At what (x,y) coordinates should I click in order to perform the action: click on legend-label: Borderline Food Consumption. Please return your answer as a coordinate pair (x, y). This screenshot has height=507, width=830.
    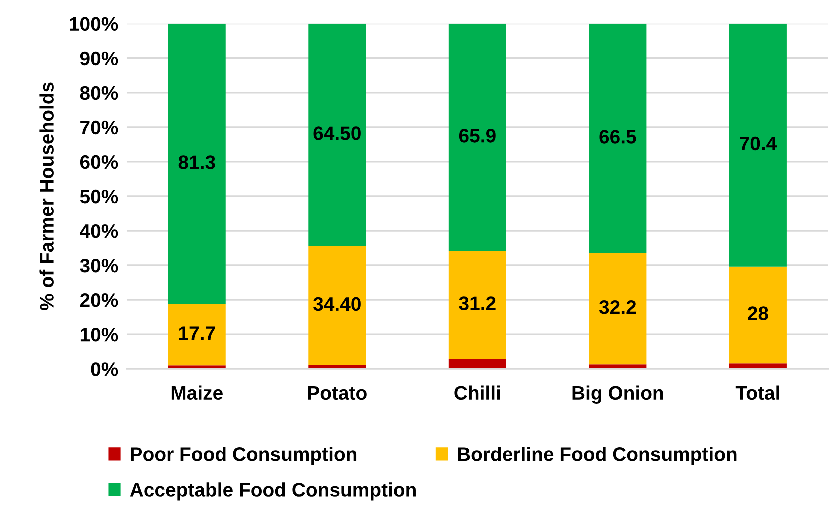
    Looking at the image, I should click on (597, 456).